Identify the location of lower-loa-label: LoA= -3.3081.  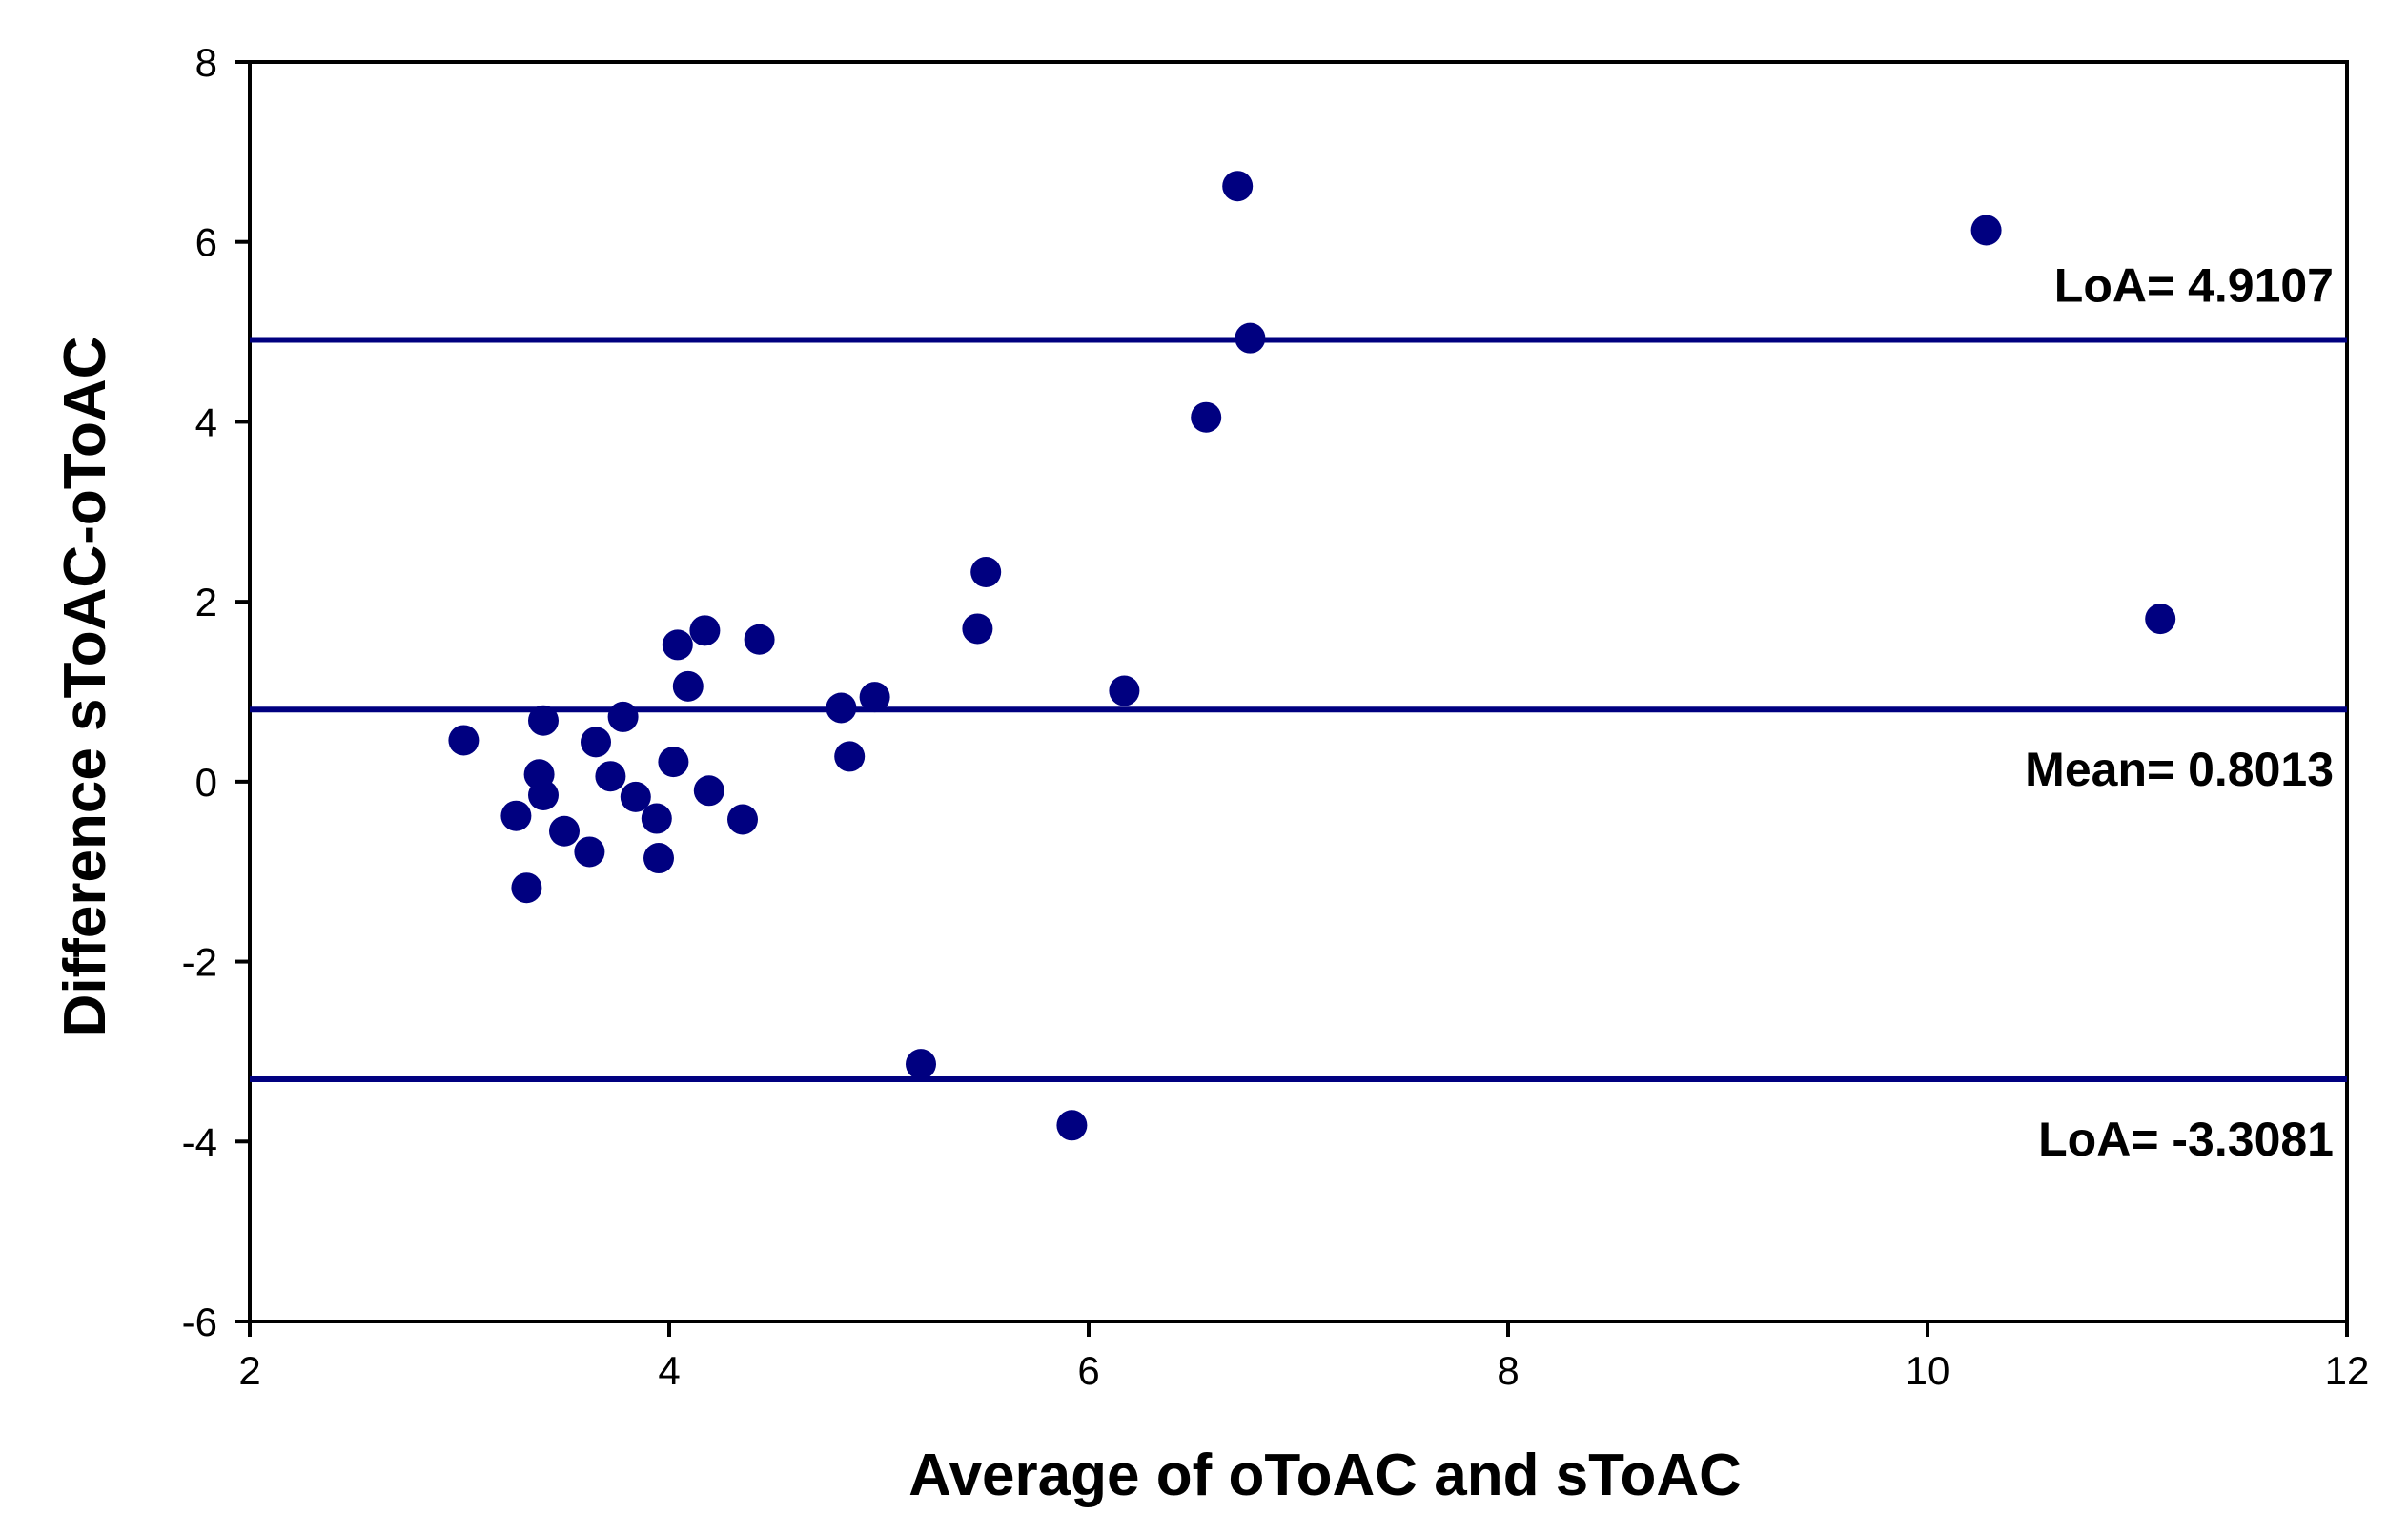
(2186, 1139).